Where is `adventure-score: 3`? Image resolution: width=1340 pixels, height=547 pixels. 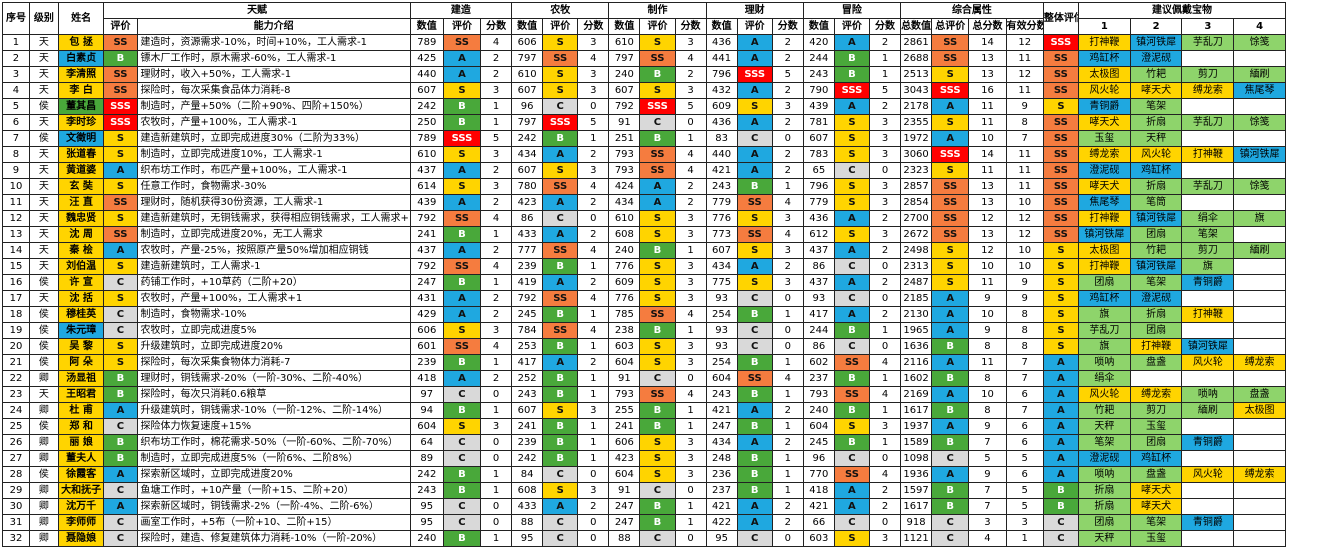
adventure-score: 3 is located at coordinates (885, 138).